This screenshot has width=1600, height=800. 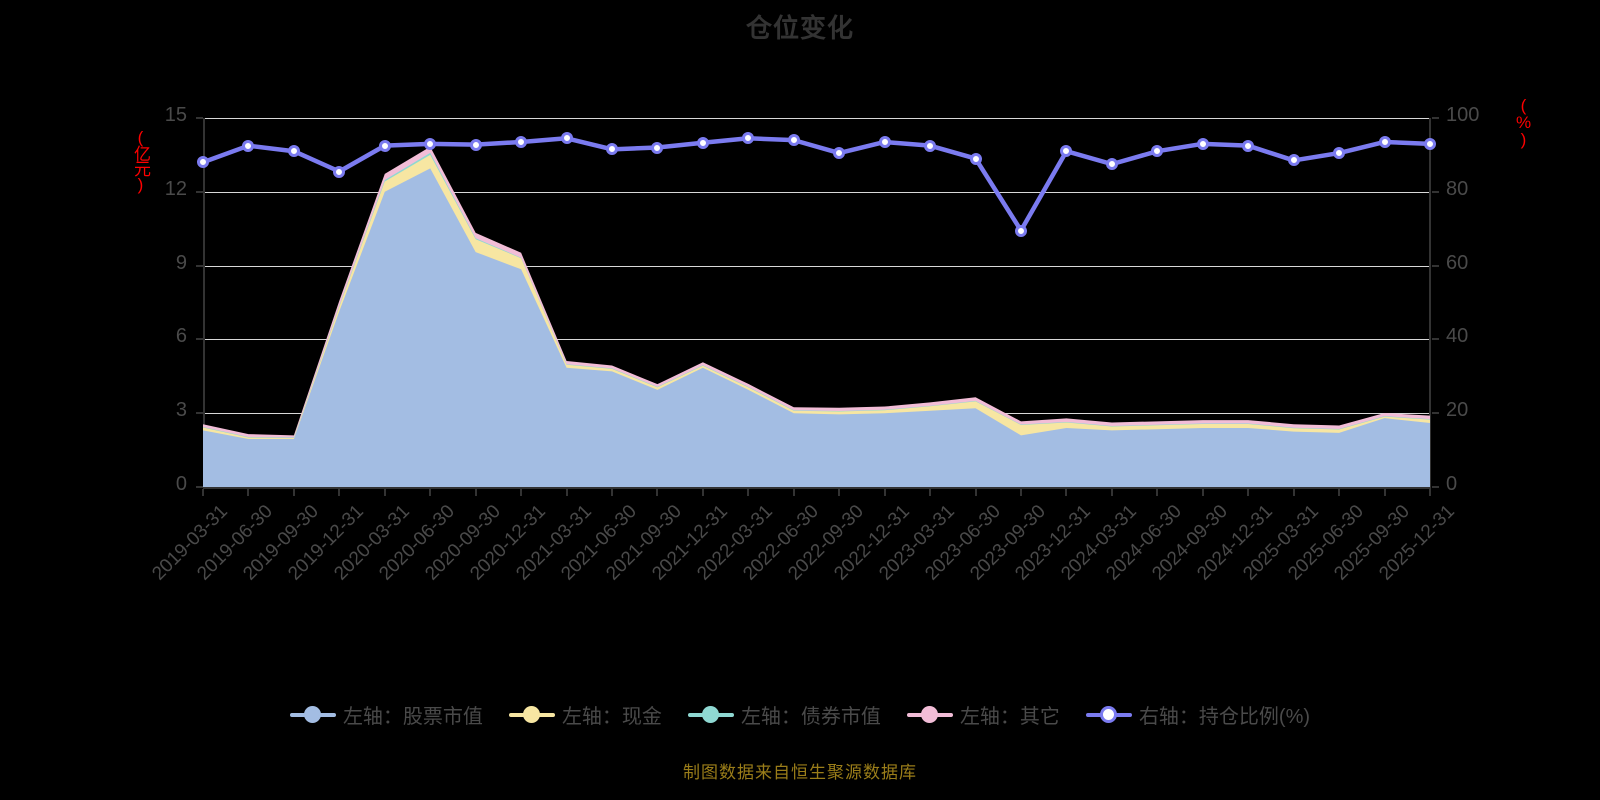 What do you see at coordinates (181, 410) in the screenshot?
I see `left-axis-tick-label: 3` at bounding box center [181, 410].